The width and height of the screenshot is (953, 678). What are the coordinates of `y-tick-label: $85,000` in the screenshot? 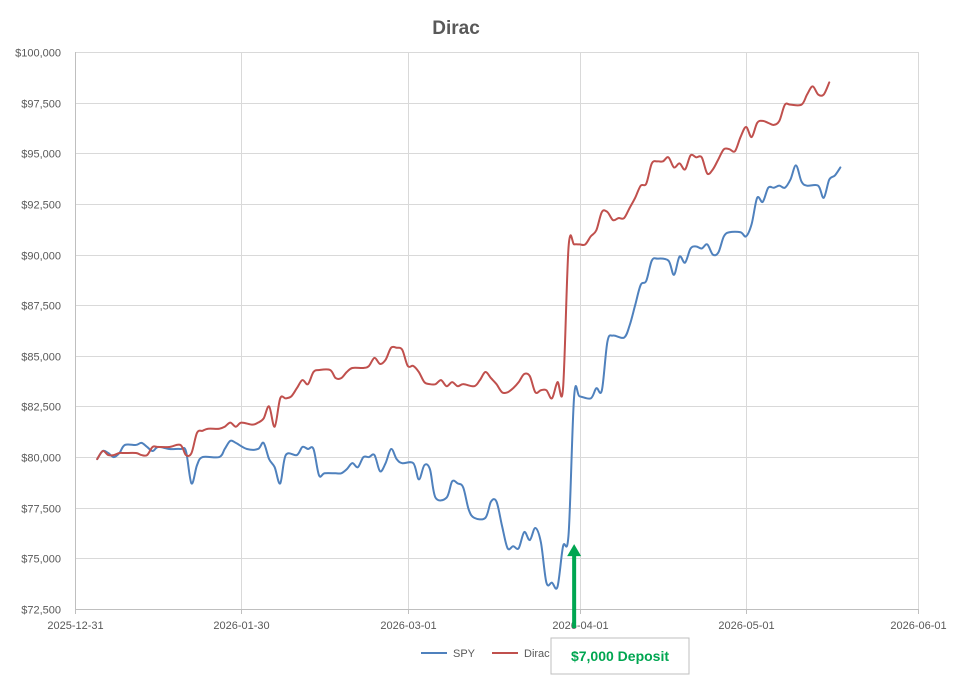 It's located at (41, 358).